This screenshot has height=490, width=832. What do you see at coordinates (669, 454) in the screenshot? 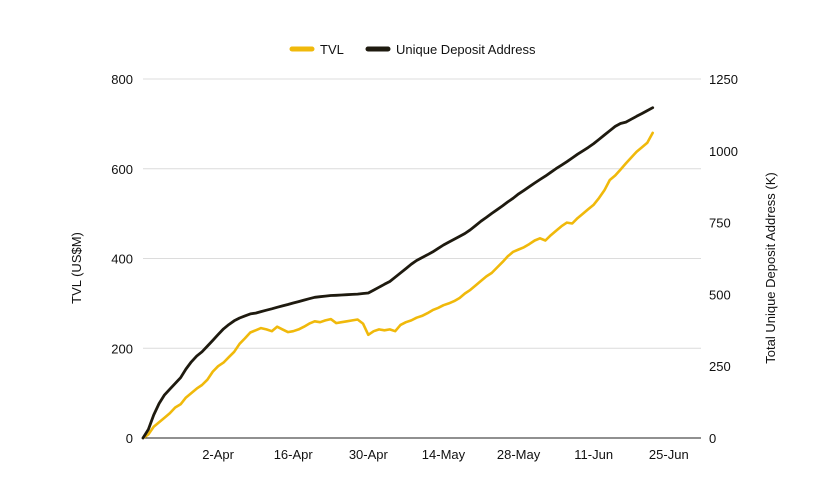
I see `x-tick-label: 25-Jun` at bounding box center [669, 454].